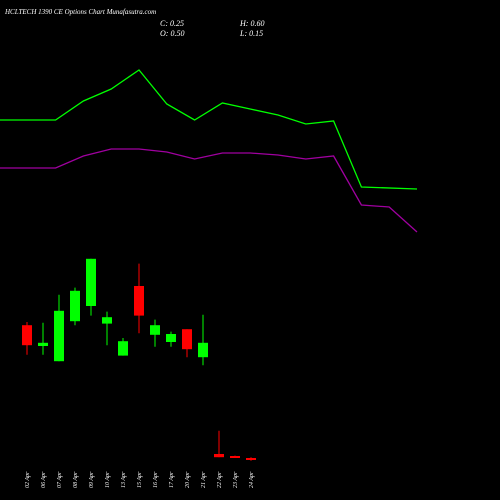 The image size is (500, 500). What do you see at coordinates (92, 479) in the screenshot?
I see `x-tick-label: 09 Apr` at bounding box center [92, 479].